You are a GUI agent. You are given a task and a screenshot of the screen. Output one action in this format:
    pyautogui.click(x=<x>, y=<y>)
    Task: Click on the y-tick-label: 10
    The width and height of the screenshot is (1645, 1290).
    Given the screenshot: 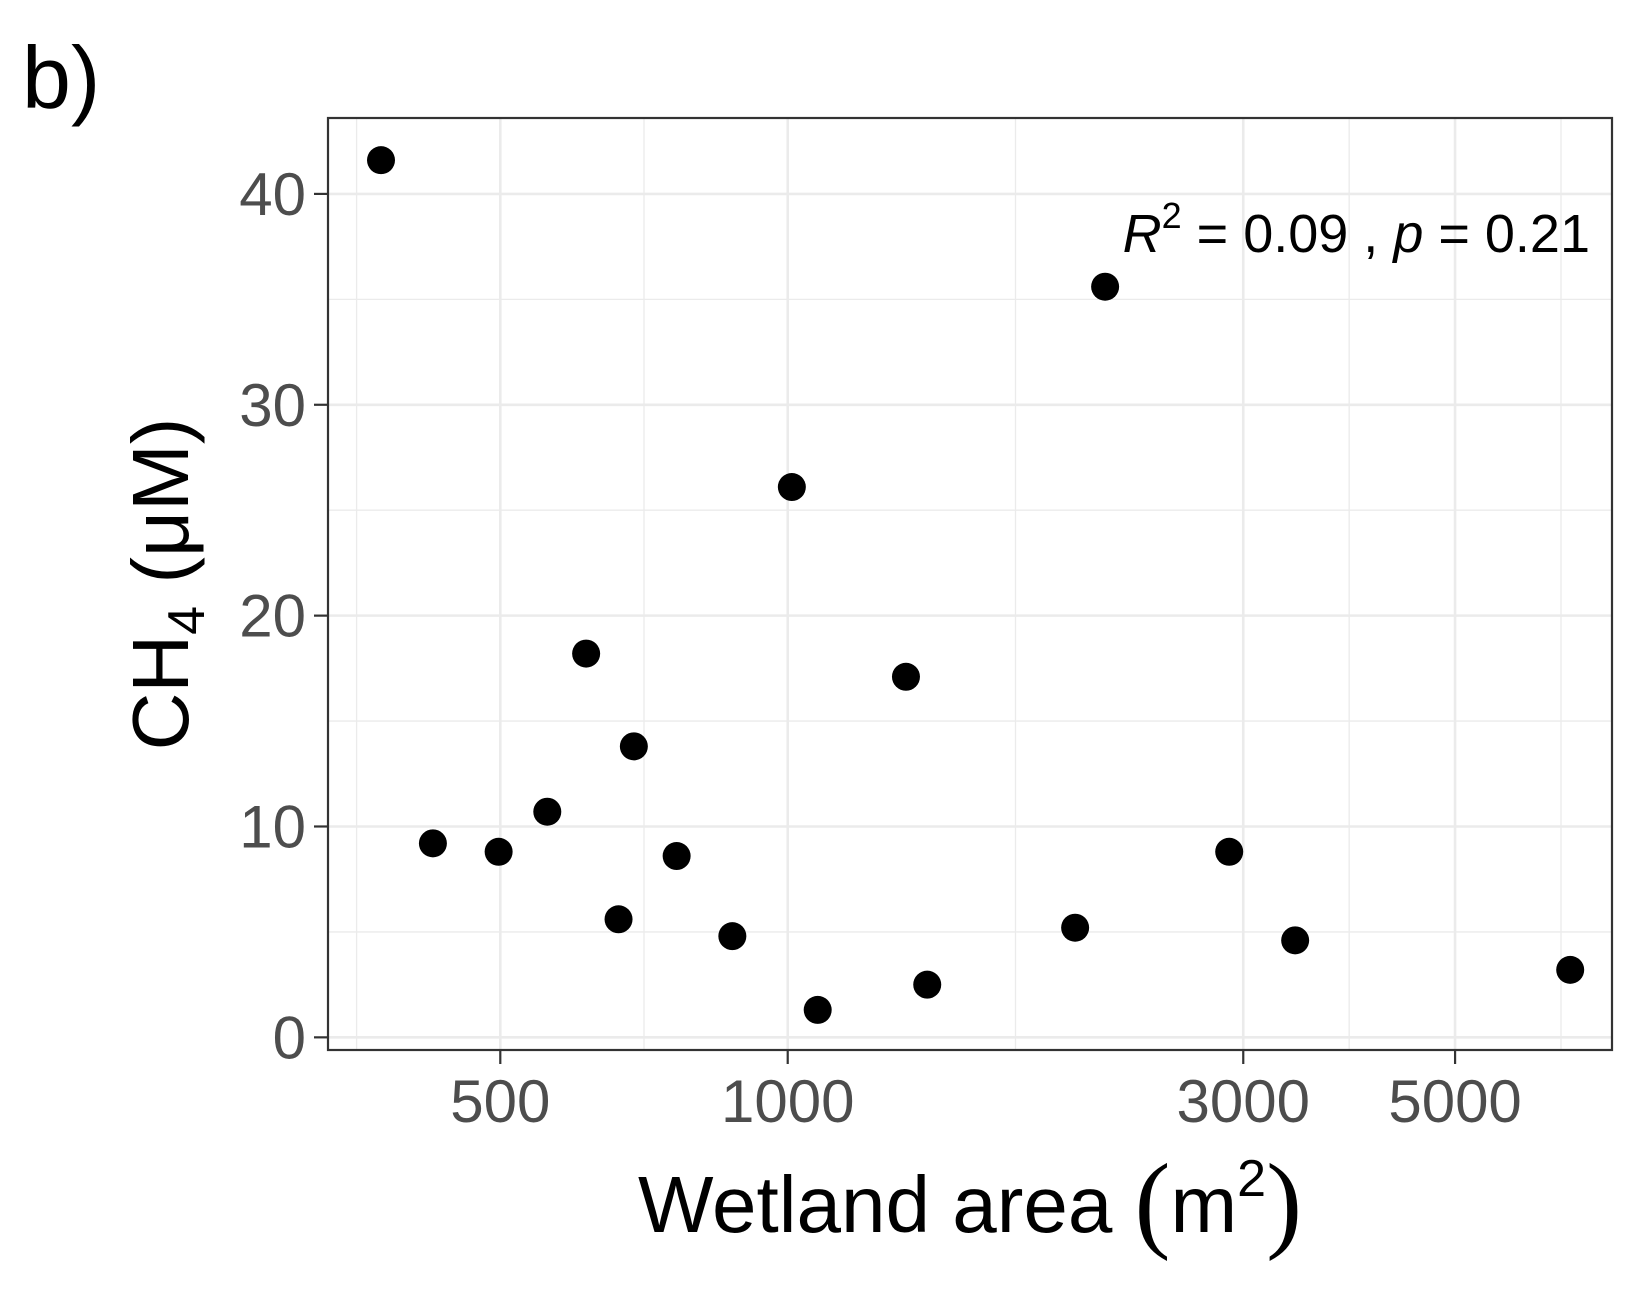 What is the action you would take?
    pyautogui.click(x=272, y=826)
    